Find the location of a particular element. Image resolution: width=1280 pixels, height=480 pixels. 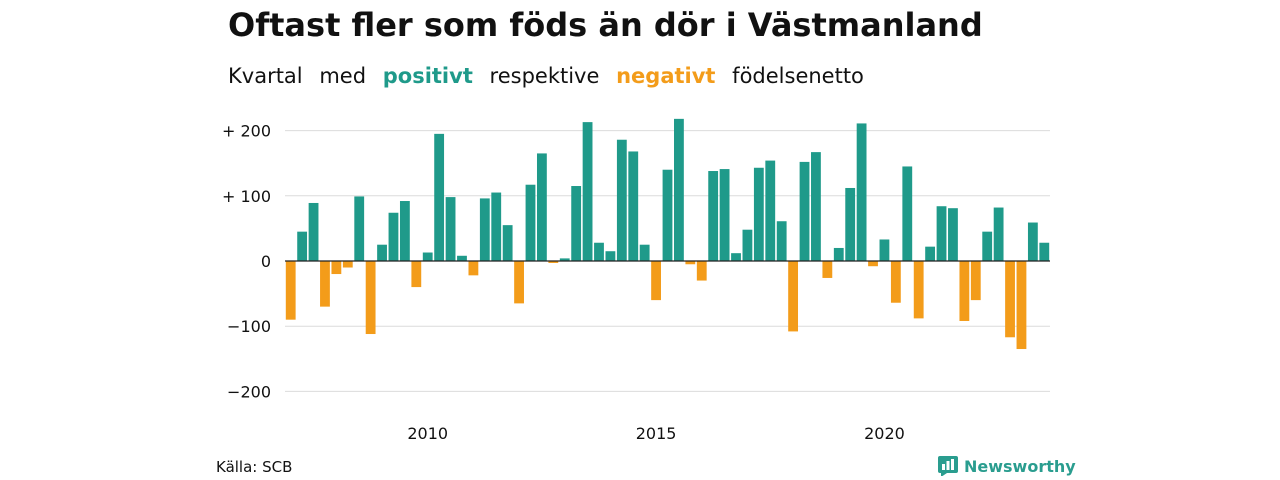

y-tick-label: + 200 is located at coordinates (246, 131).